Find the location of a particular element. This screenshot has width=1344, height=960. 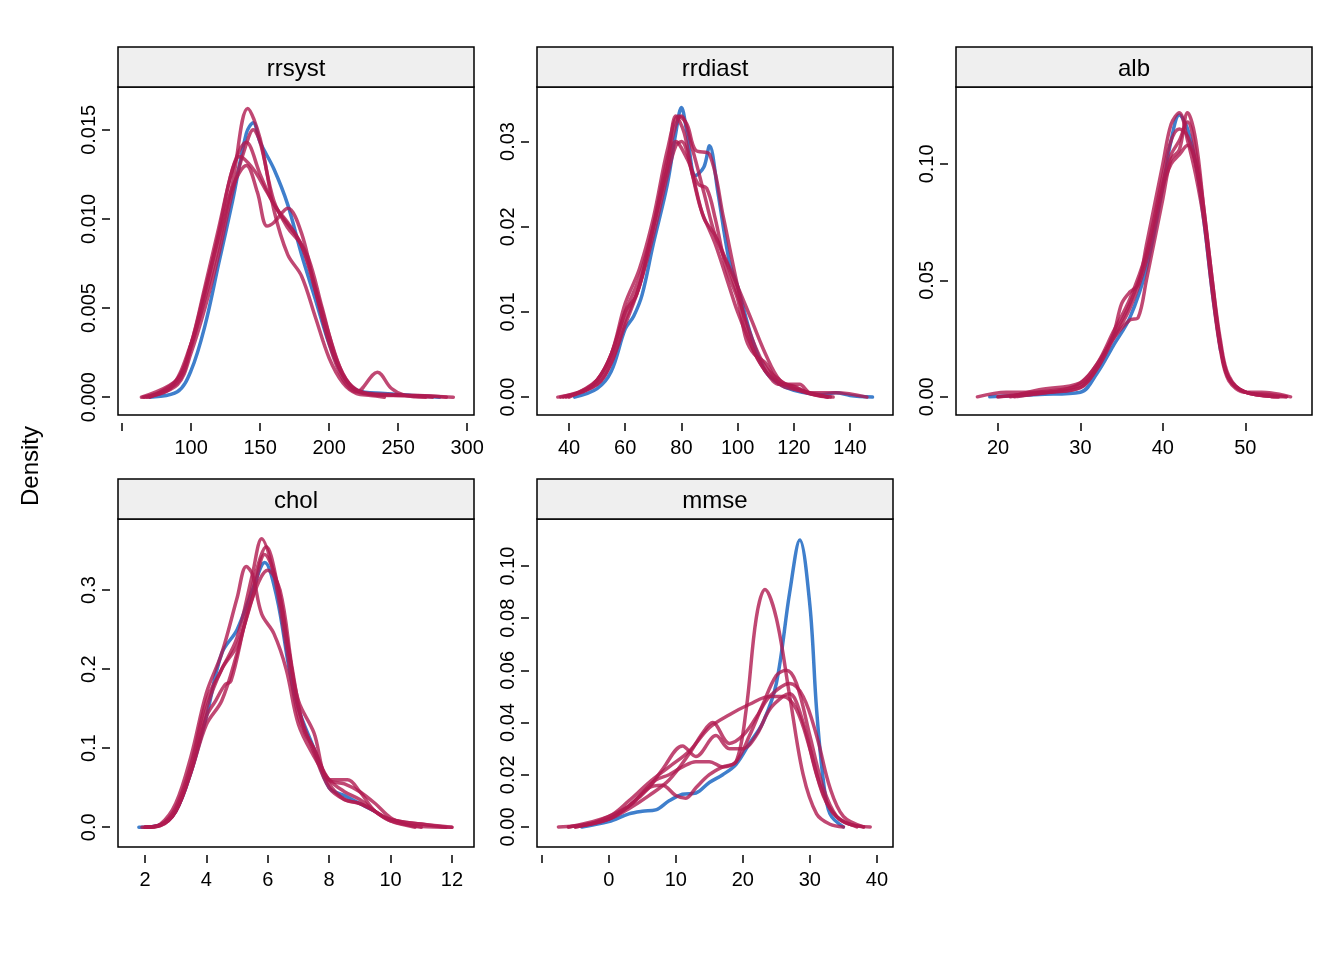

x-tick-label: 8 is located at coordinates (329, 879).